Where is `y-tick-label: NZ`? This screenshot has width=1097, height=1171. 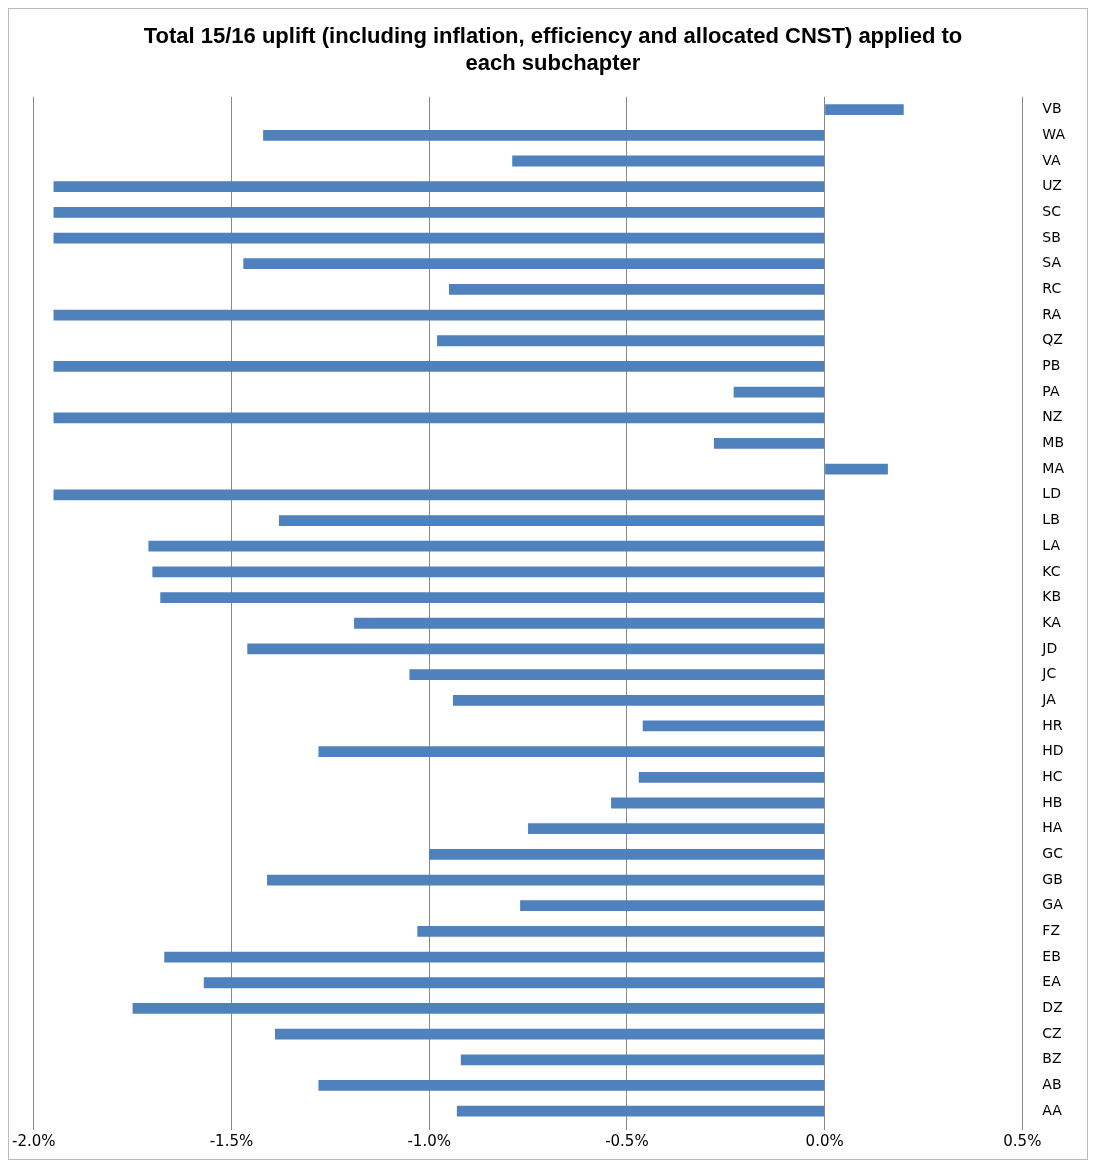
y-tick-label: NZ is located at coordinates (1052, 416).